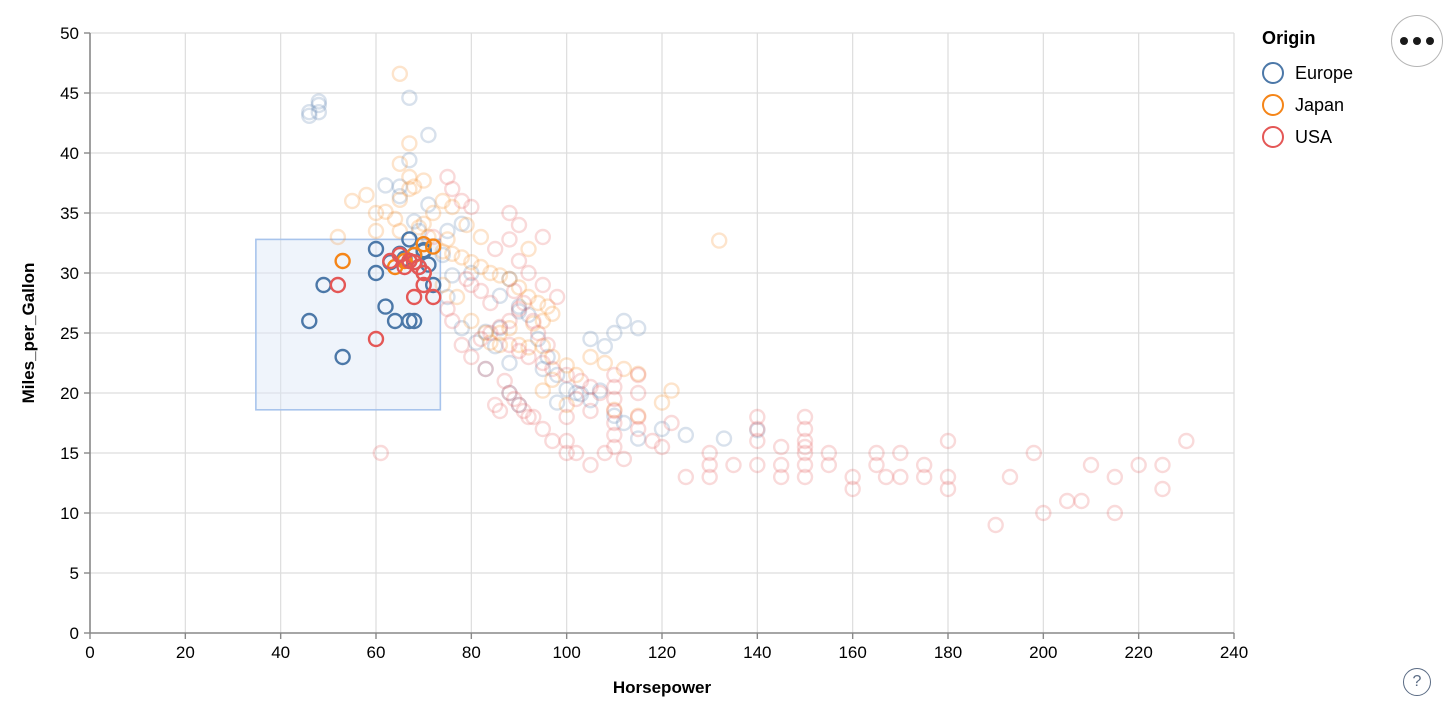 Image resolution: width=1454 pixels, height=712 pixels. I want to click on legend-item-europe: Europe, so click(1347, 73).